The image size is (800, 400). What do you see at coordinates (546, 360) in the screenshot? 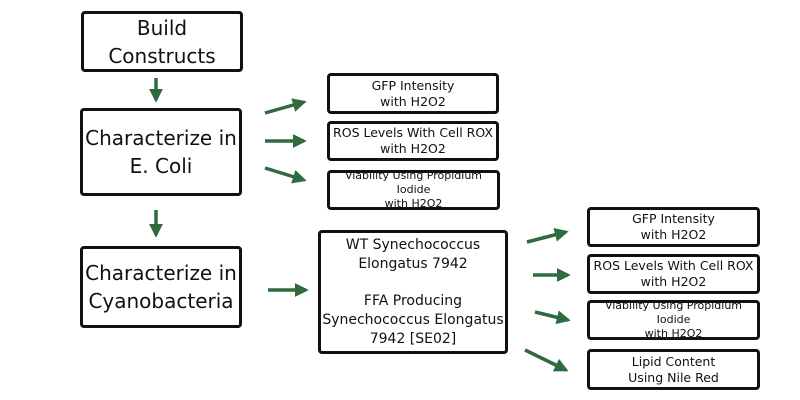
I see `arrow-strains-to-lipid` at bounding box center [546, 360].